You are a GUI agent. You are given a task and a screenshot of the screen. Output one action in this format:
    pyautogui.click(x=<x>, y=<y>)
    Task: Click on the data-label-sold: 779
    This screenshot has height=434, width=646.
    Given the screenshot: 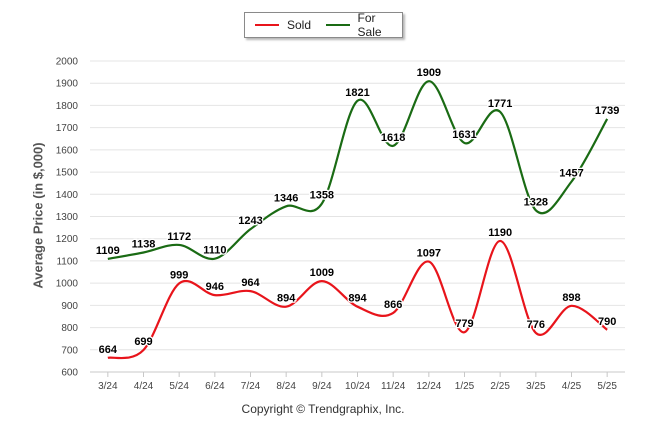 What is the action you would take?
    pyautogui.click(x=464, y=324)
    